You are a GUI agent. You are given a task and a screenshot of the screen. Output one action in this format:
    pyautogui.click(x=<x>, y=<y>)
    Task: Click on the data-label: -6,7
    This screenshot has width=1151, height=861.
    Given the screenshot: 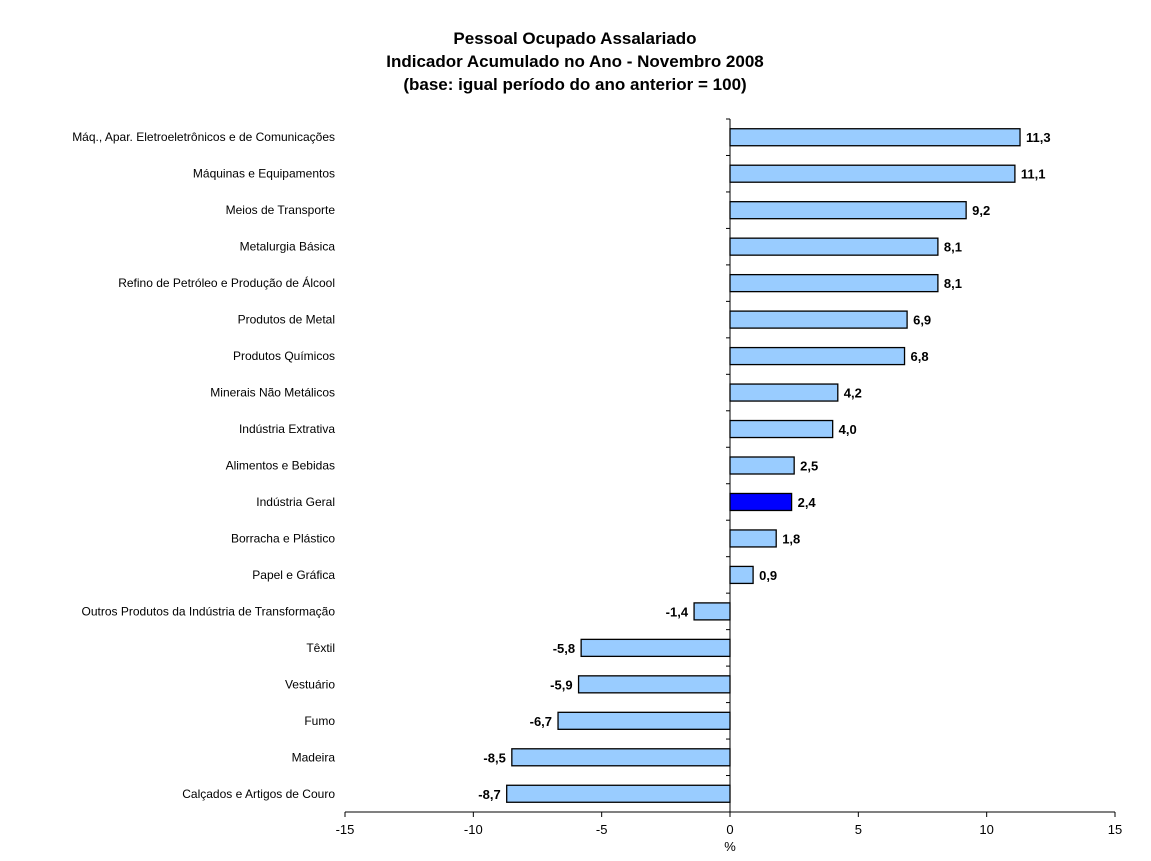 What is the action you would take?
    pyautogui.click(x=541, y=721)
    